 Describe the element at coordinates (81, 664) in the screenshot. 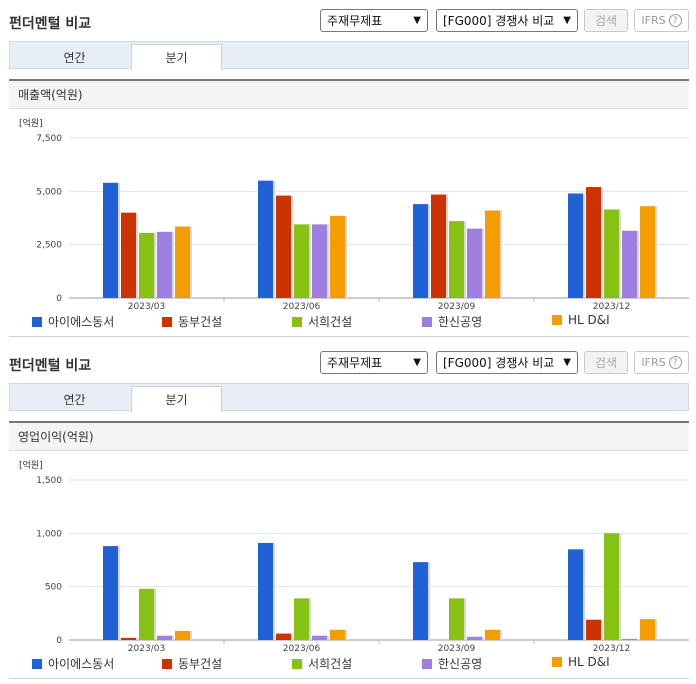

I see `legend-label: 아이에스동서` at that location.